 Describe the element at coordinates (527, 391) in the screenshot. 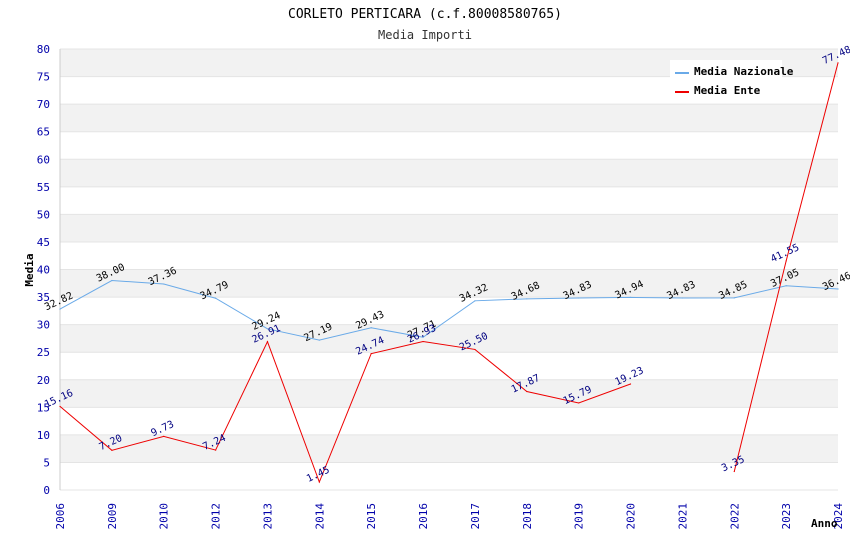

I see `data-point-media-ente-2018` at that location.